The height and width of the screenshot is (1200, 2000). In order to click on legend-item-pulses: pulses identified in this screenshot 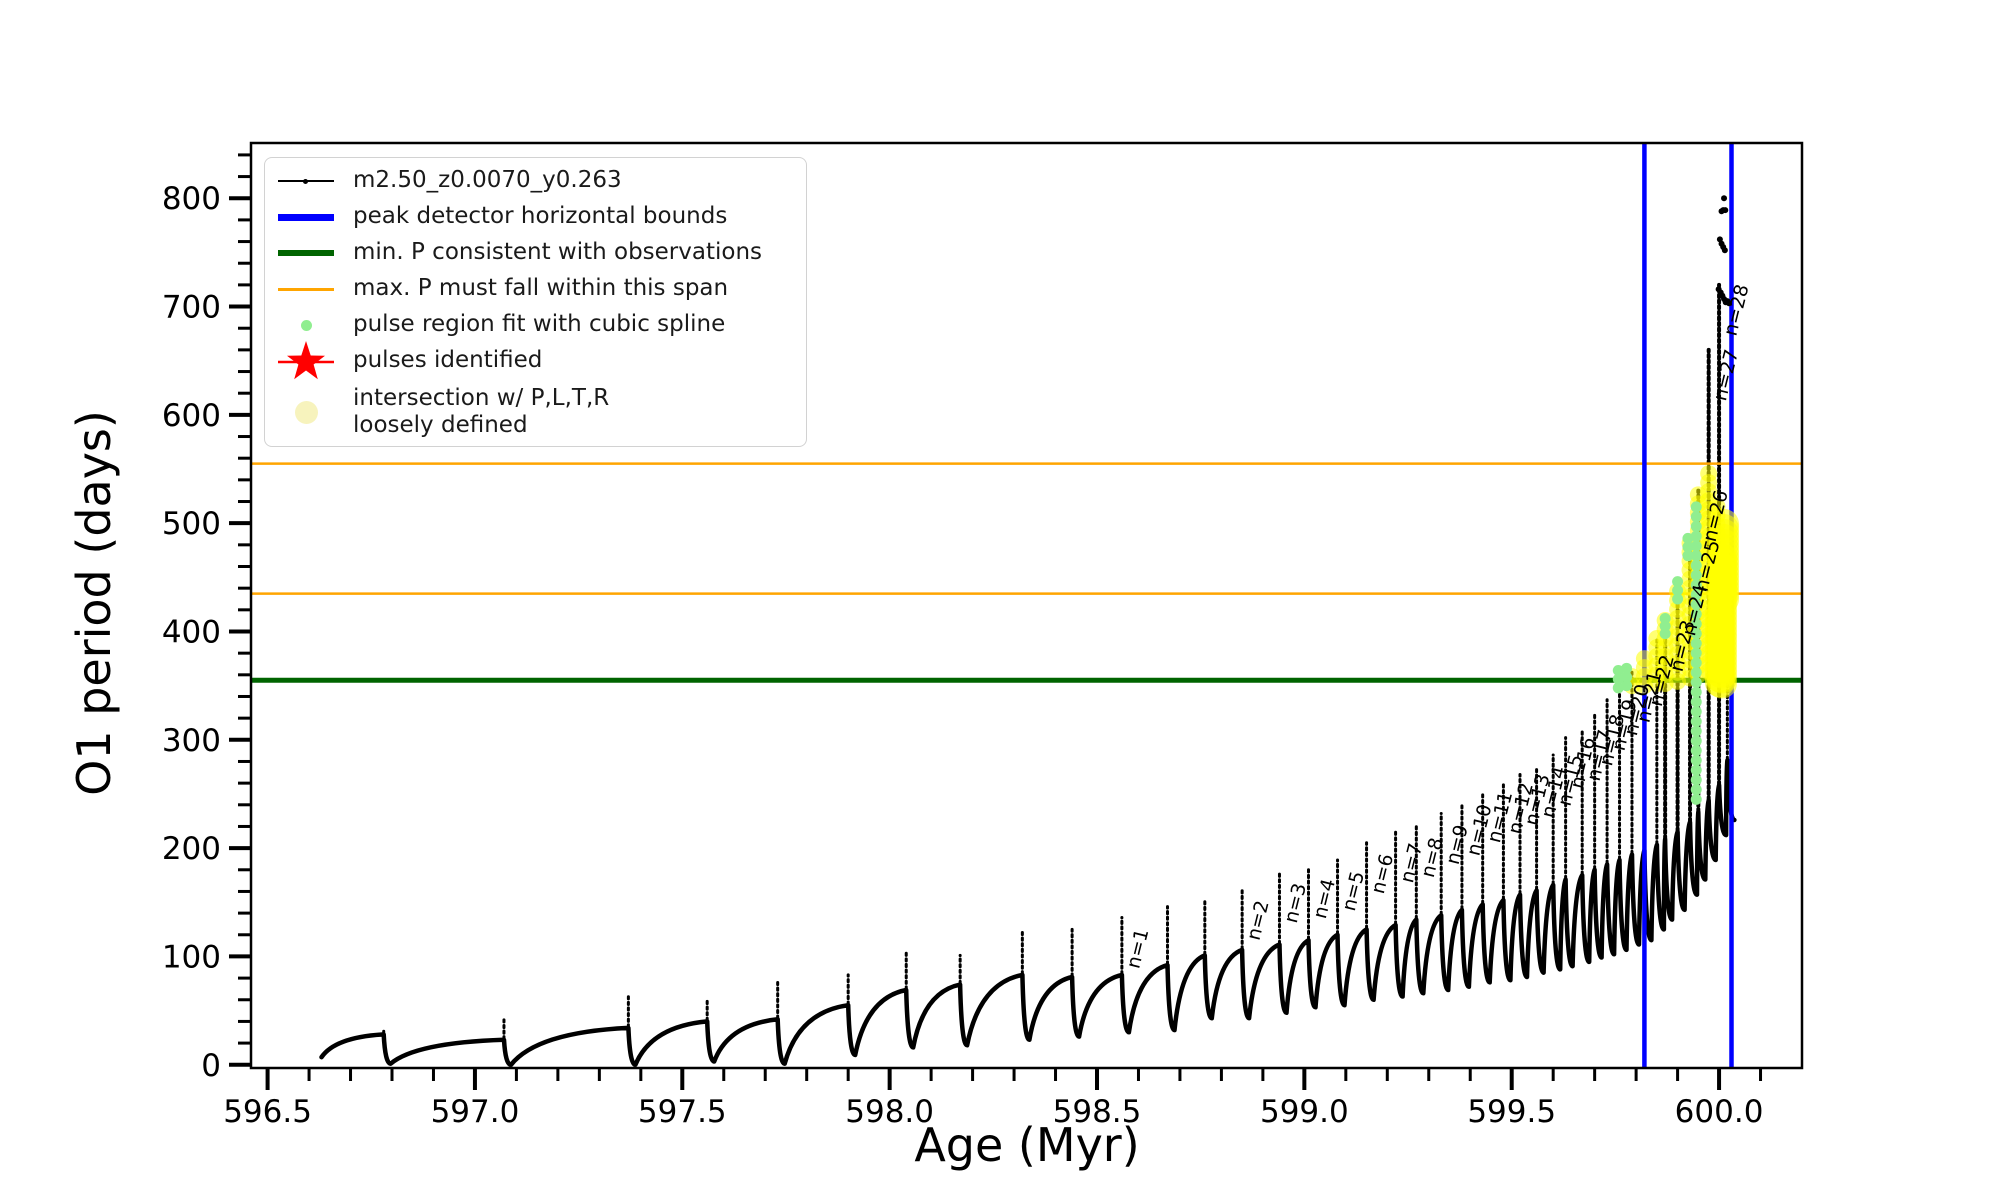, I will do `click(534, 360)`.